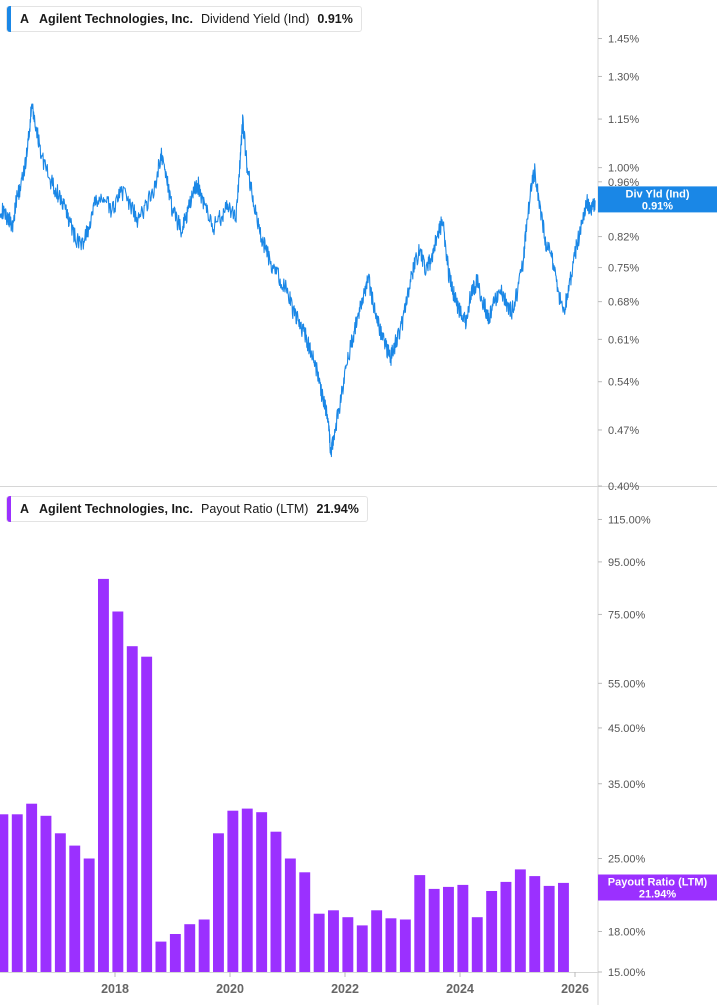  What do you see at coordinates (623, 40) in the screenshot?
I see `y-tick-label: 1.45%` at bounding box center [623, 40].